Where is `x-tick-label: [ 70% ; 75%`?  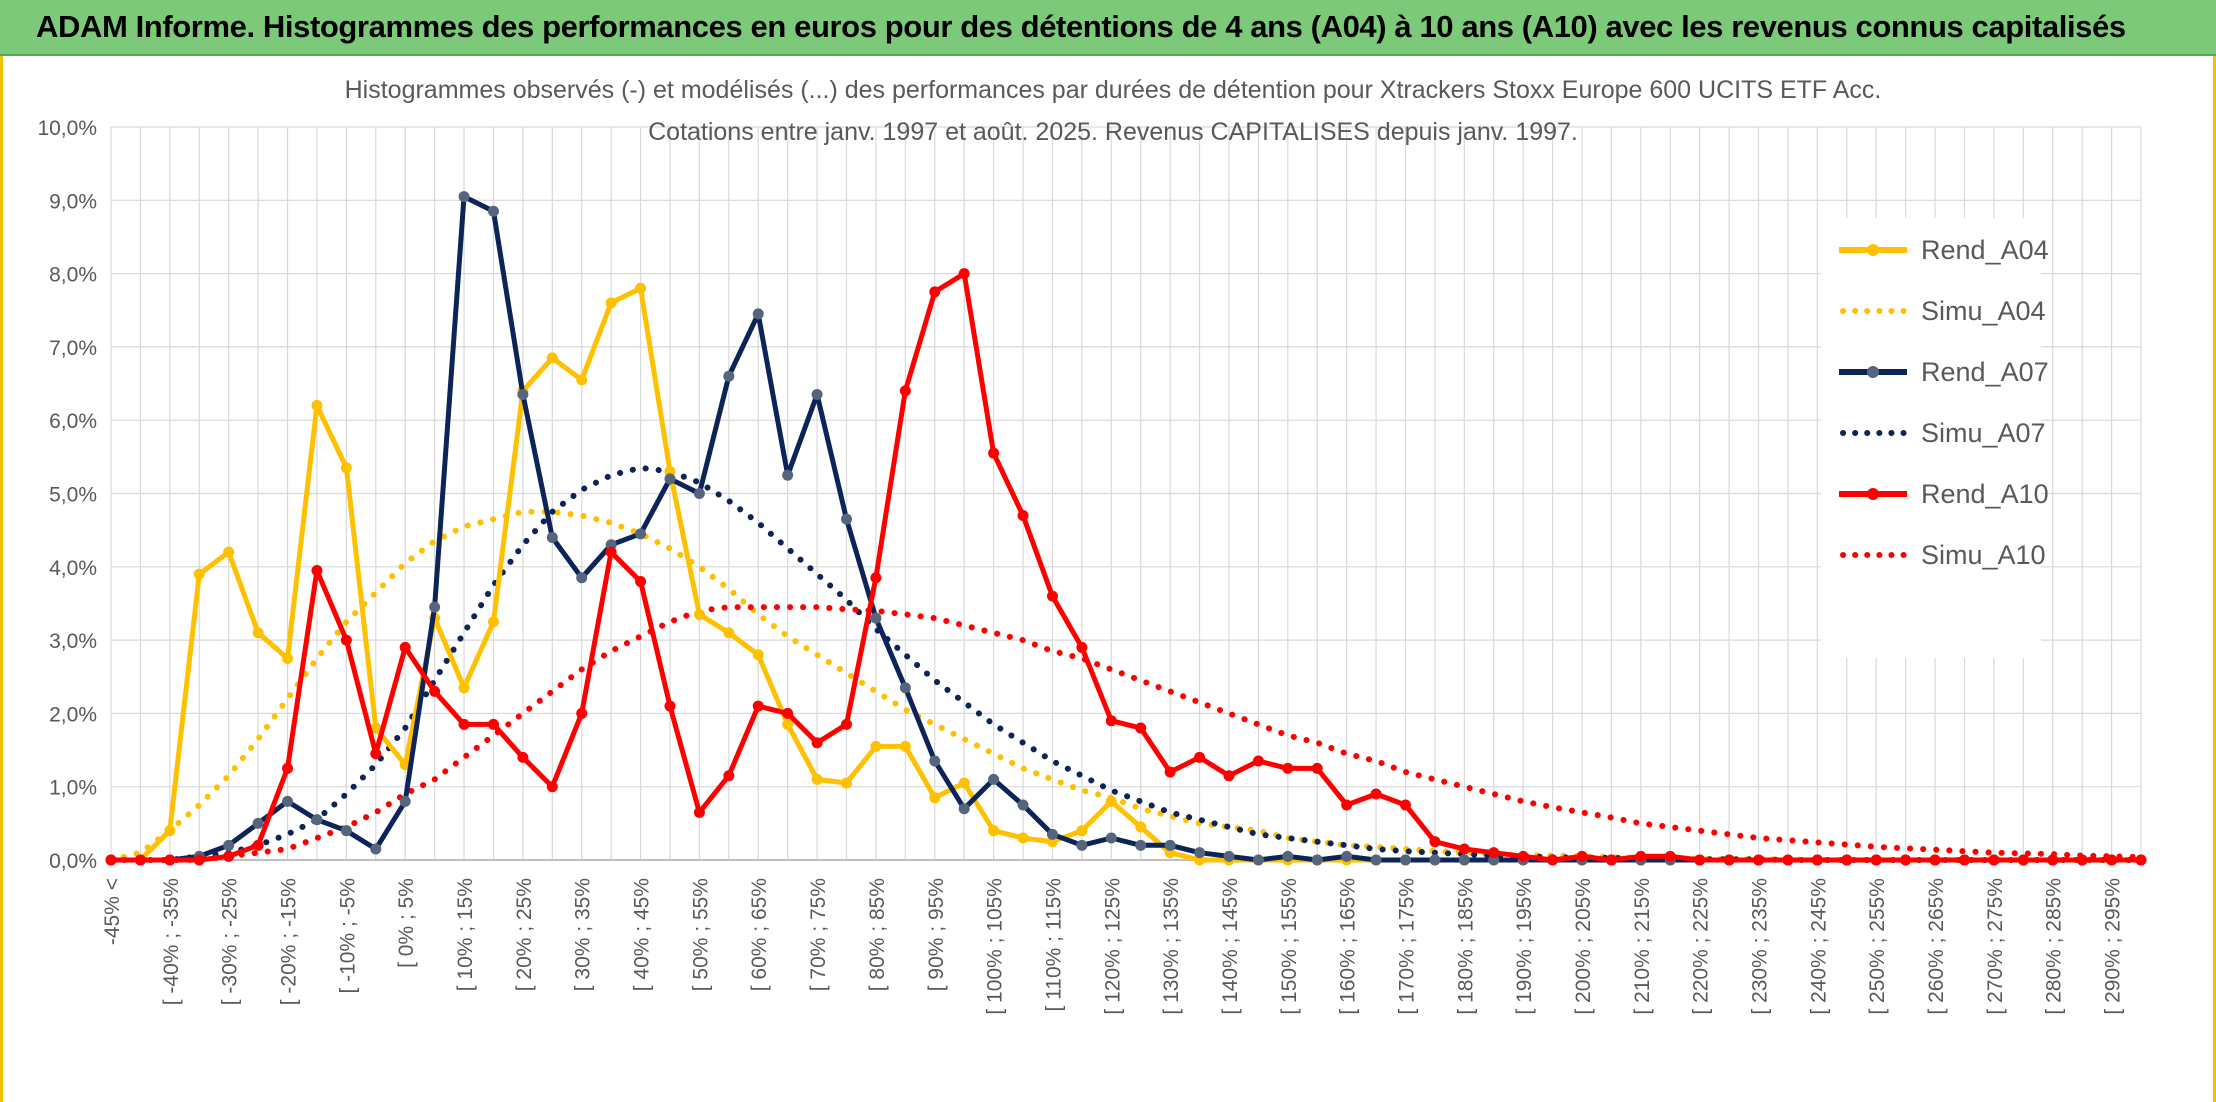
x-tick-label: [ 70% ; 75% is located at coordinates (818, 934).